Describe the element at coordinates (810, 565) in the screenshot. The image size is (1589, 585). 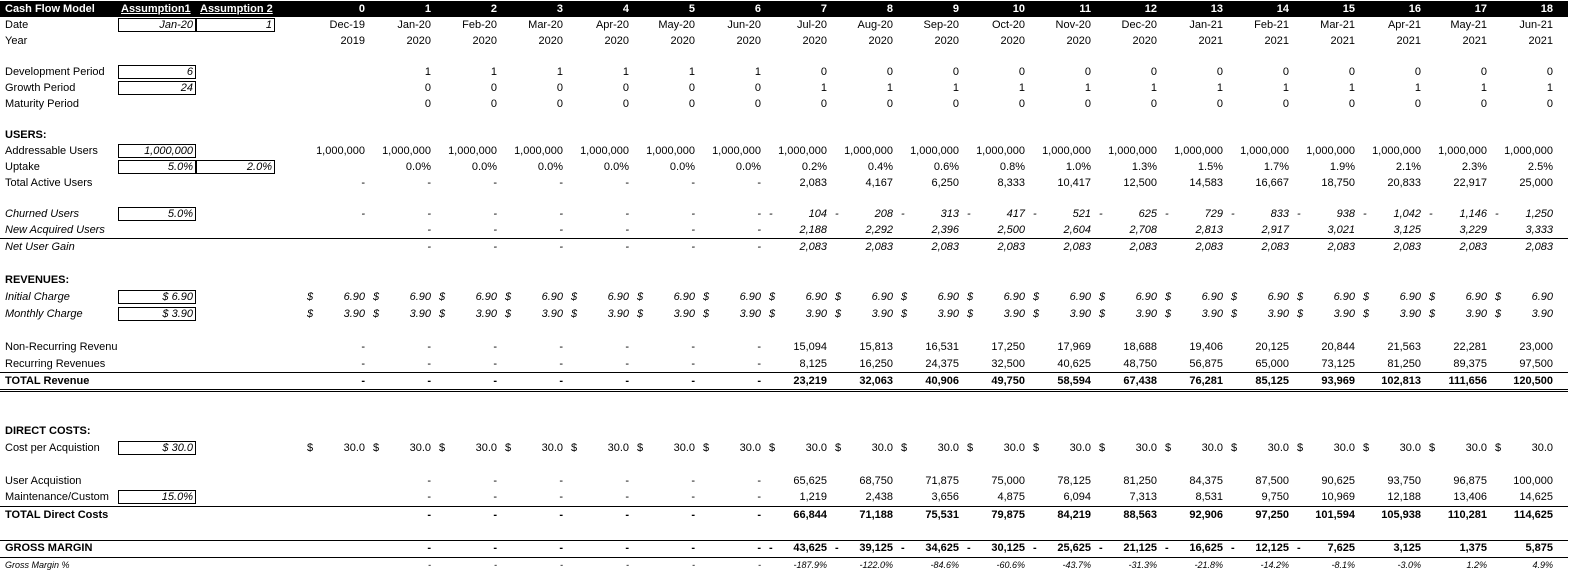
I see `value-cell: -187.9%` at that location.